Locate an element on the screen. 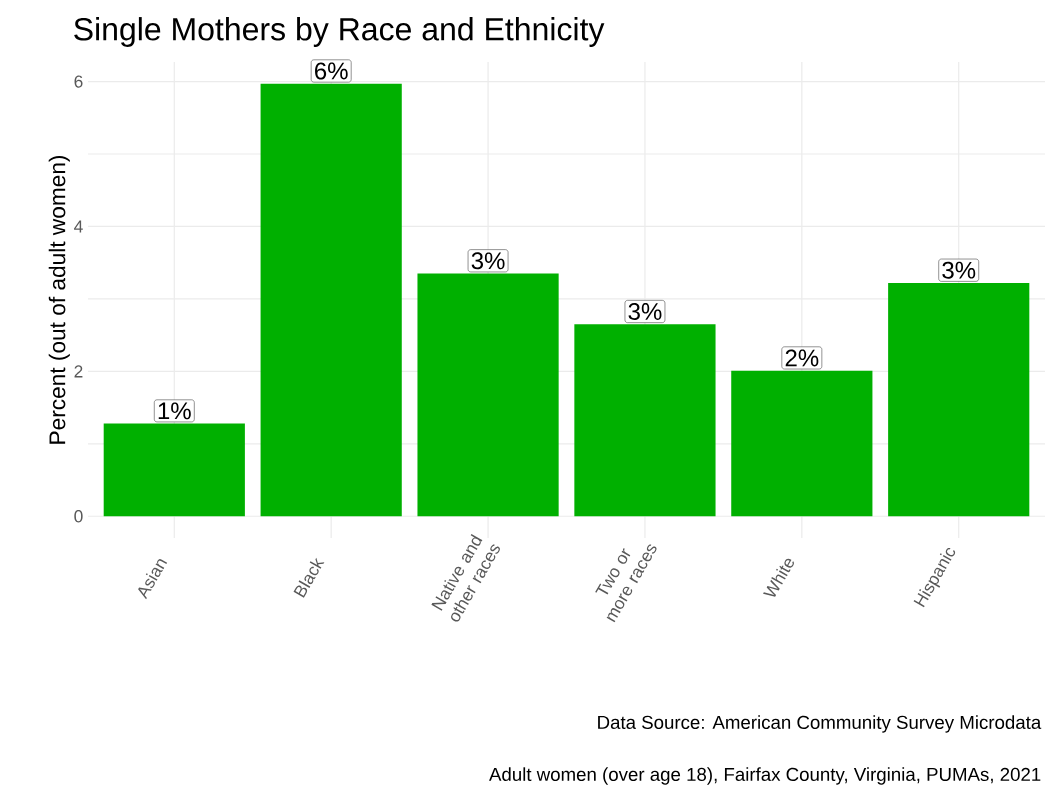  data-label: 2% is located at coordinates (802, 358).